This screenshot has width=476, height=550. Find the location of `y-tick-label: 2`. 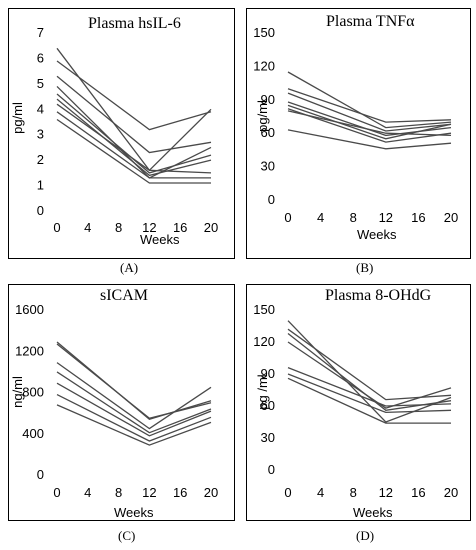

y-tick-label: 2 is located at coordinates (40, 159).